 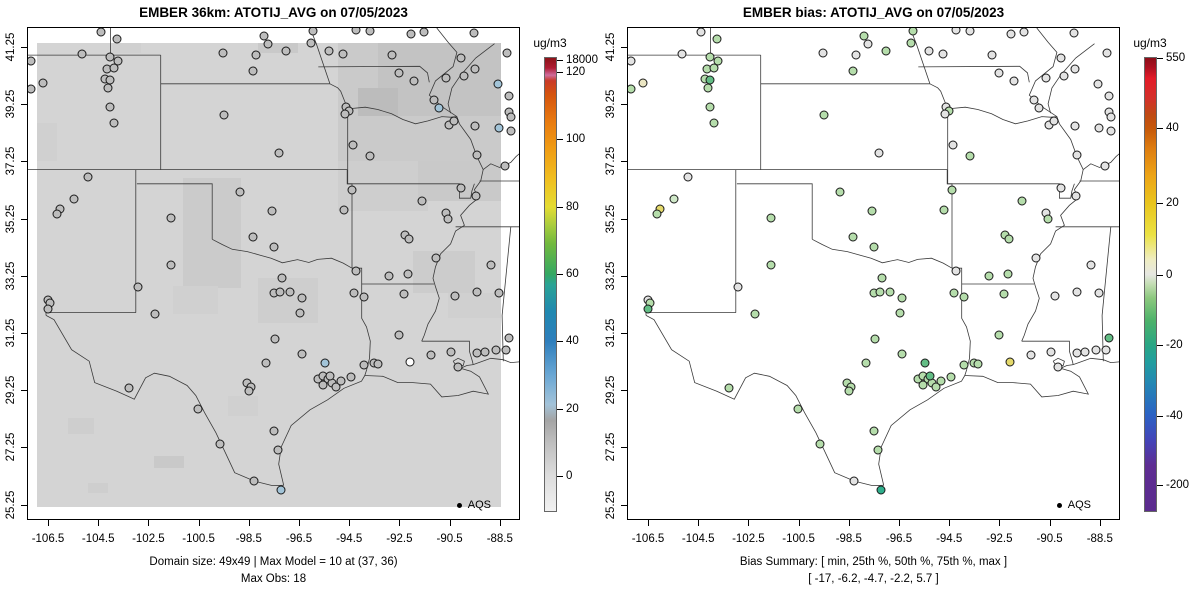 What do you see at coordinates (198, 539) in the screenshot?
I see `x-tick-label: -100.5` at bounding box center [198, 539].